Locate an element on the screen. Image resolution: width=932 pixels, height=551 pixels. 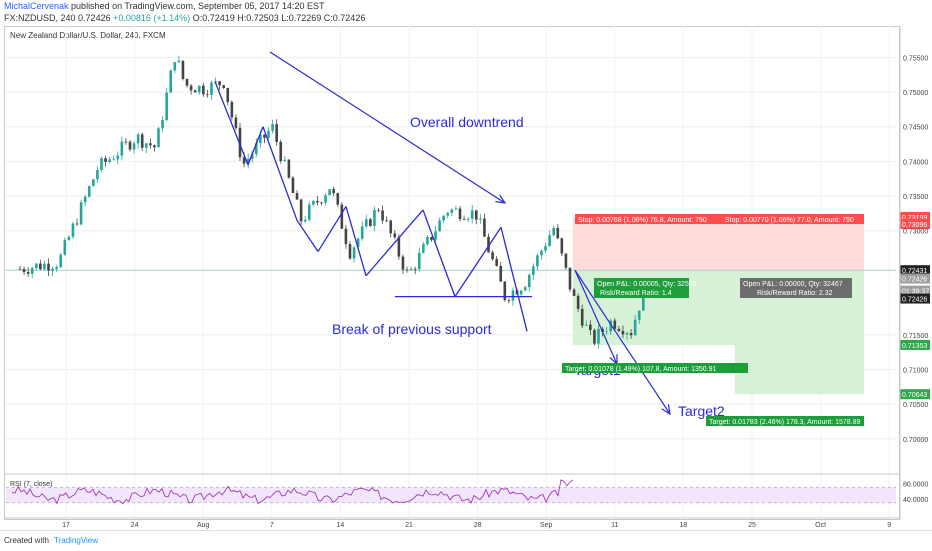
stop-label-2: Stop: 0.00770 (1.06%) 77.0, Amount: 750 is located at coordinates (789, 220).